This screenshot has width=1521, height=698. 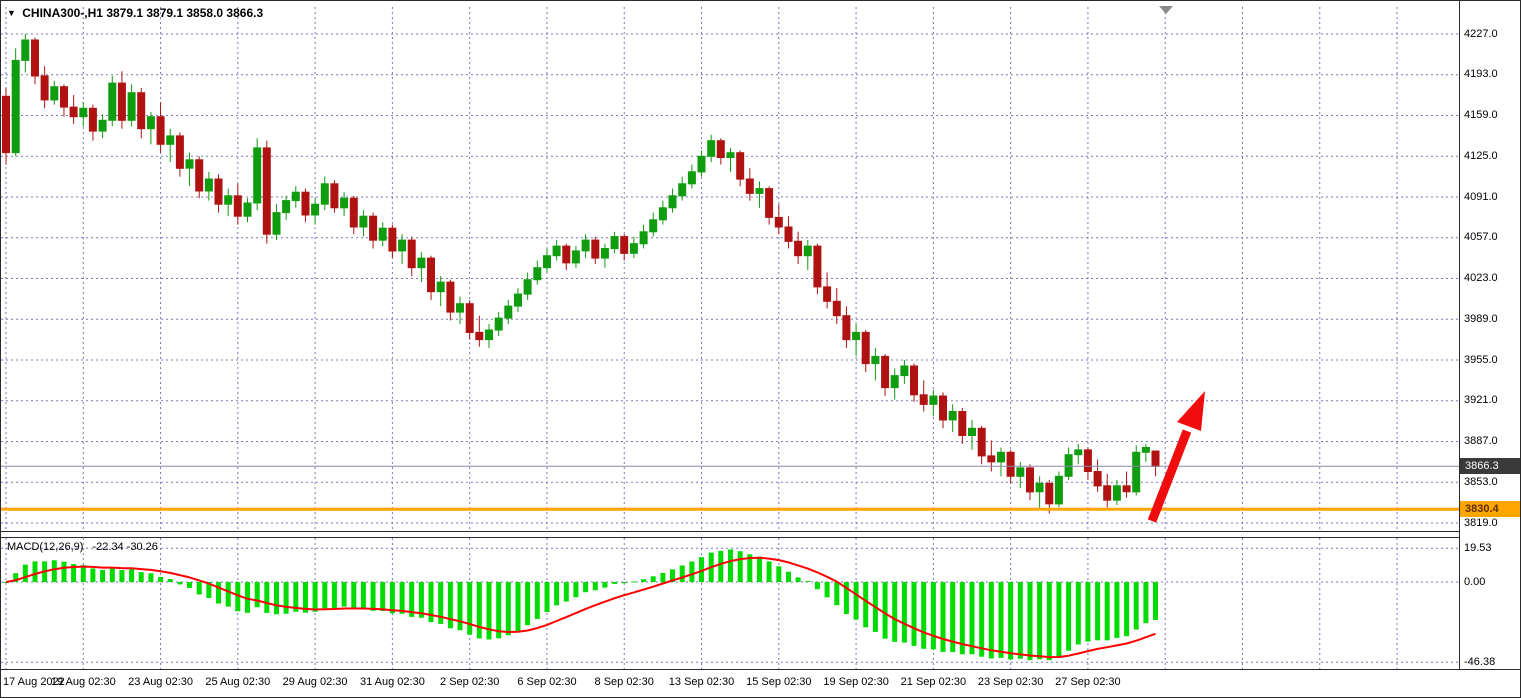 I want to click on price-tick-label: 3853.0, so click(x=1481, y=481).